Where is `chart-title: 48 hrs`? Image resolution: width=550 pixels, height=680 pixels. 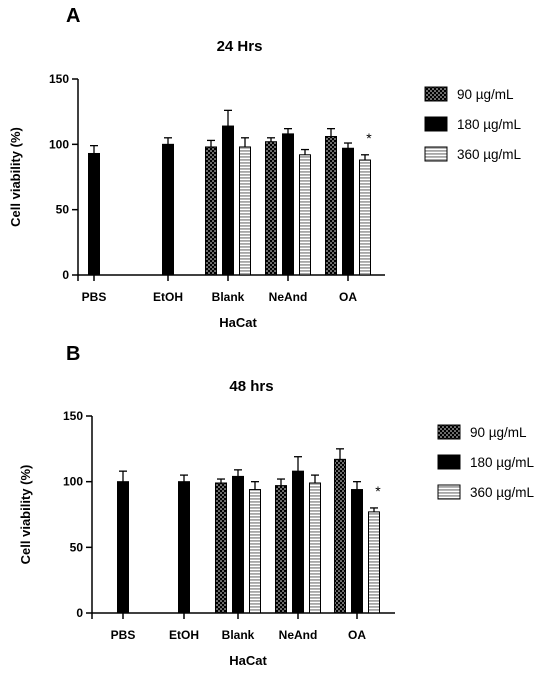 chart-title: 48 hrs is located at coordinates (251, 386).